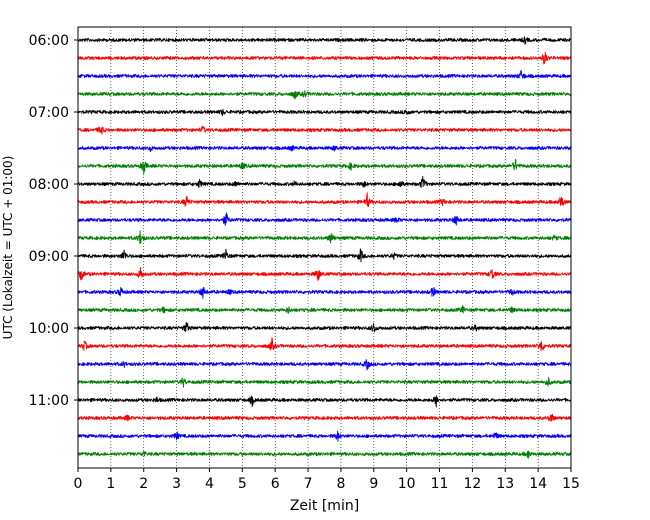 Image resolution: width=650 pixels, height=520 pixels. I want to click on x-tick-label: 2, so click(143, 484).